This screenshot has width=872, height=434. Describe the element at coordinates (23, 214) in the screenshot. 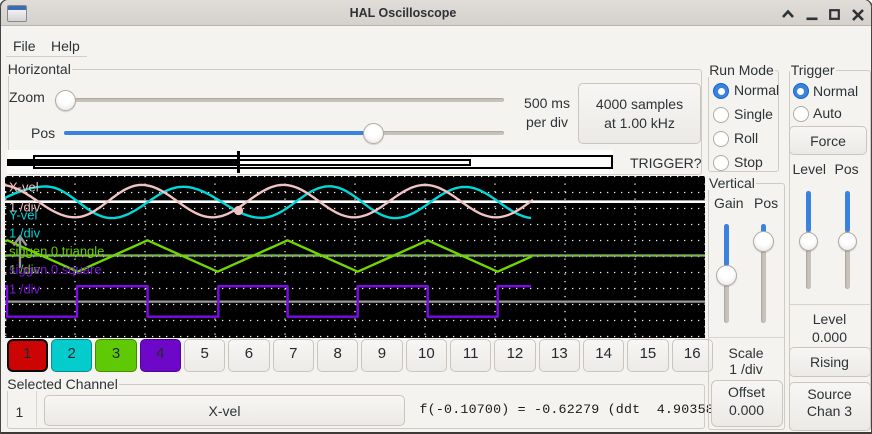

I see `svg-text: Y-vel` at that location.